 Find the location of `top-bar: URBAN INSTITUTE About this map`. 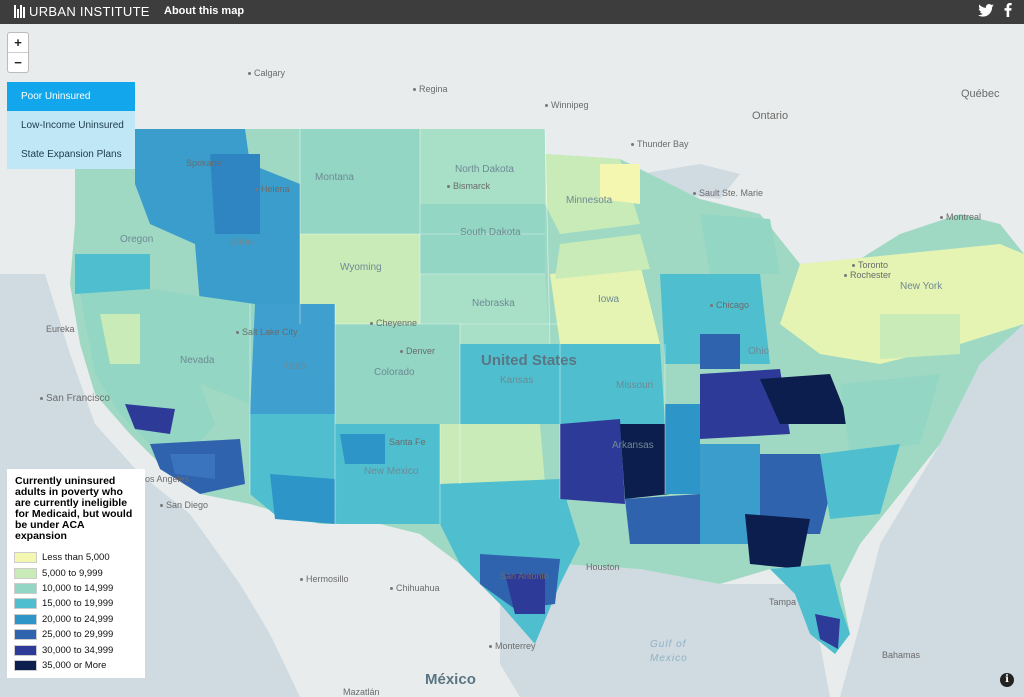

top-bar: URBAN INSTITUTE About this map is located at coordinates (512, 12).